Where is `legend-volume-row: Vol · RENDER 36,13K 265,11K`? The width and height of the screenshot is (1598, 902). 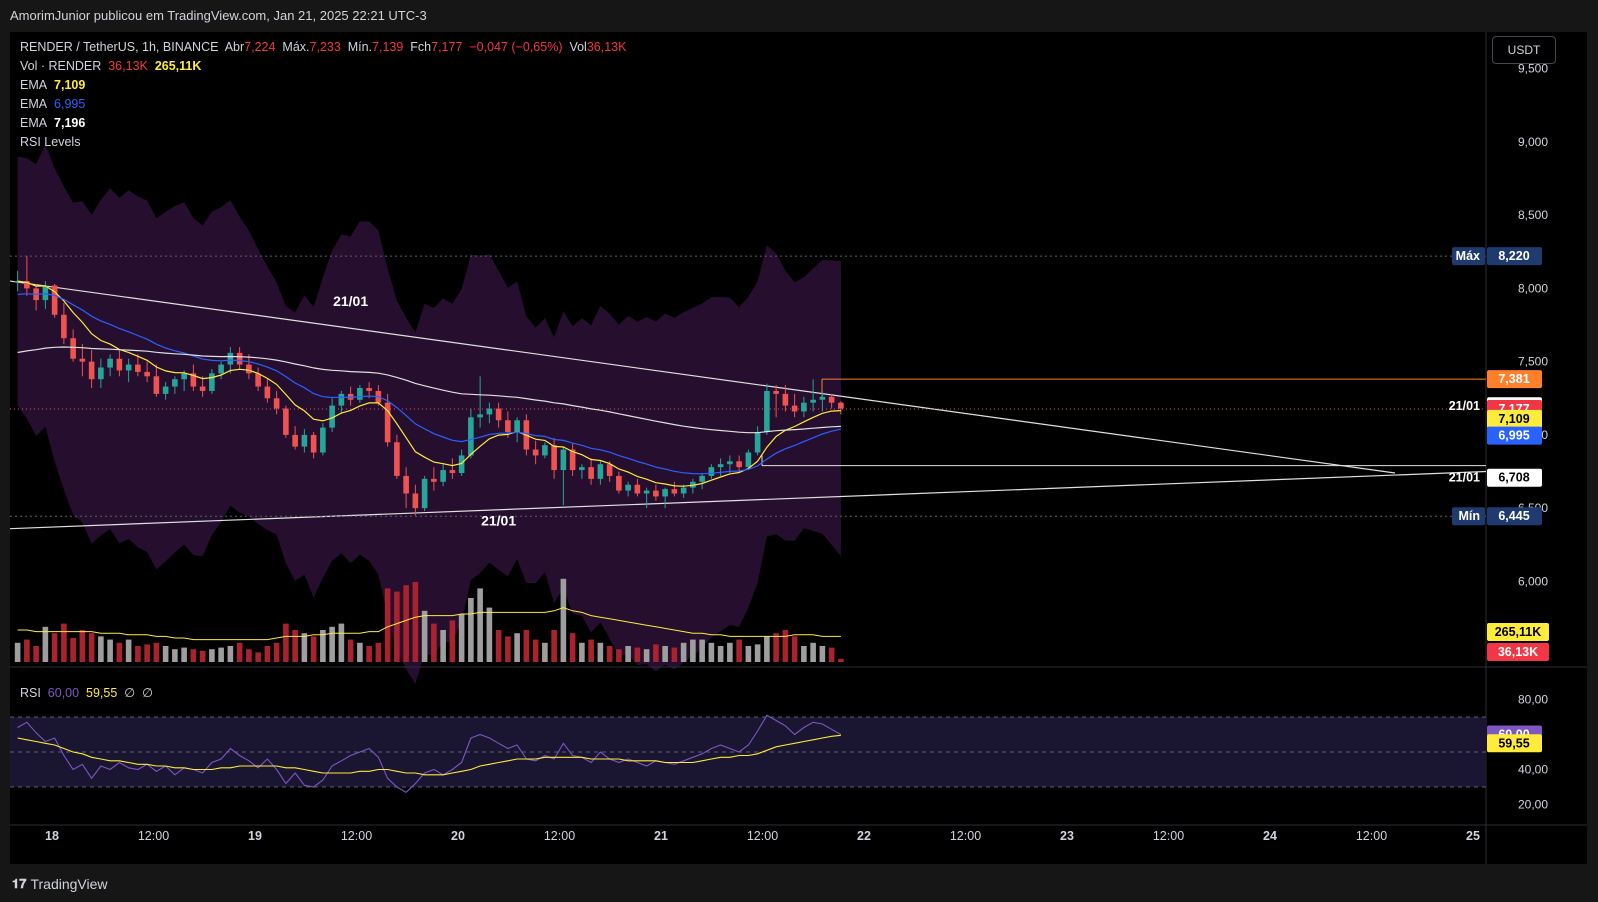 legend-volume-row: Vol · RENDER 36,13K 265,11K is located at coordinates (323, 66).